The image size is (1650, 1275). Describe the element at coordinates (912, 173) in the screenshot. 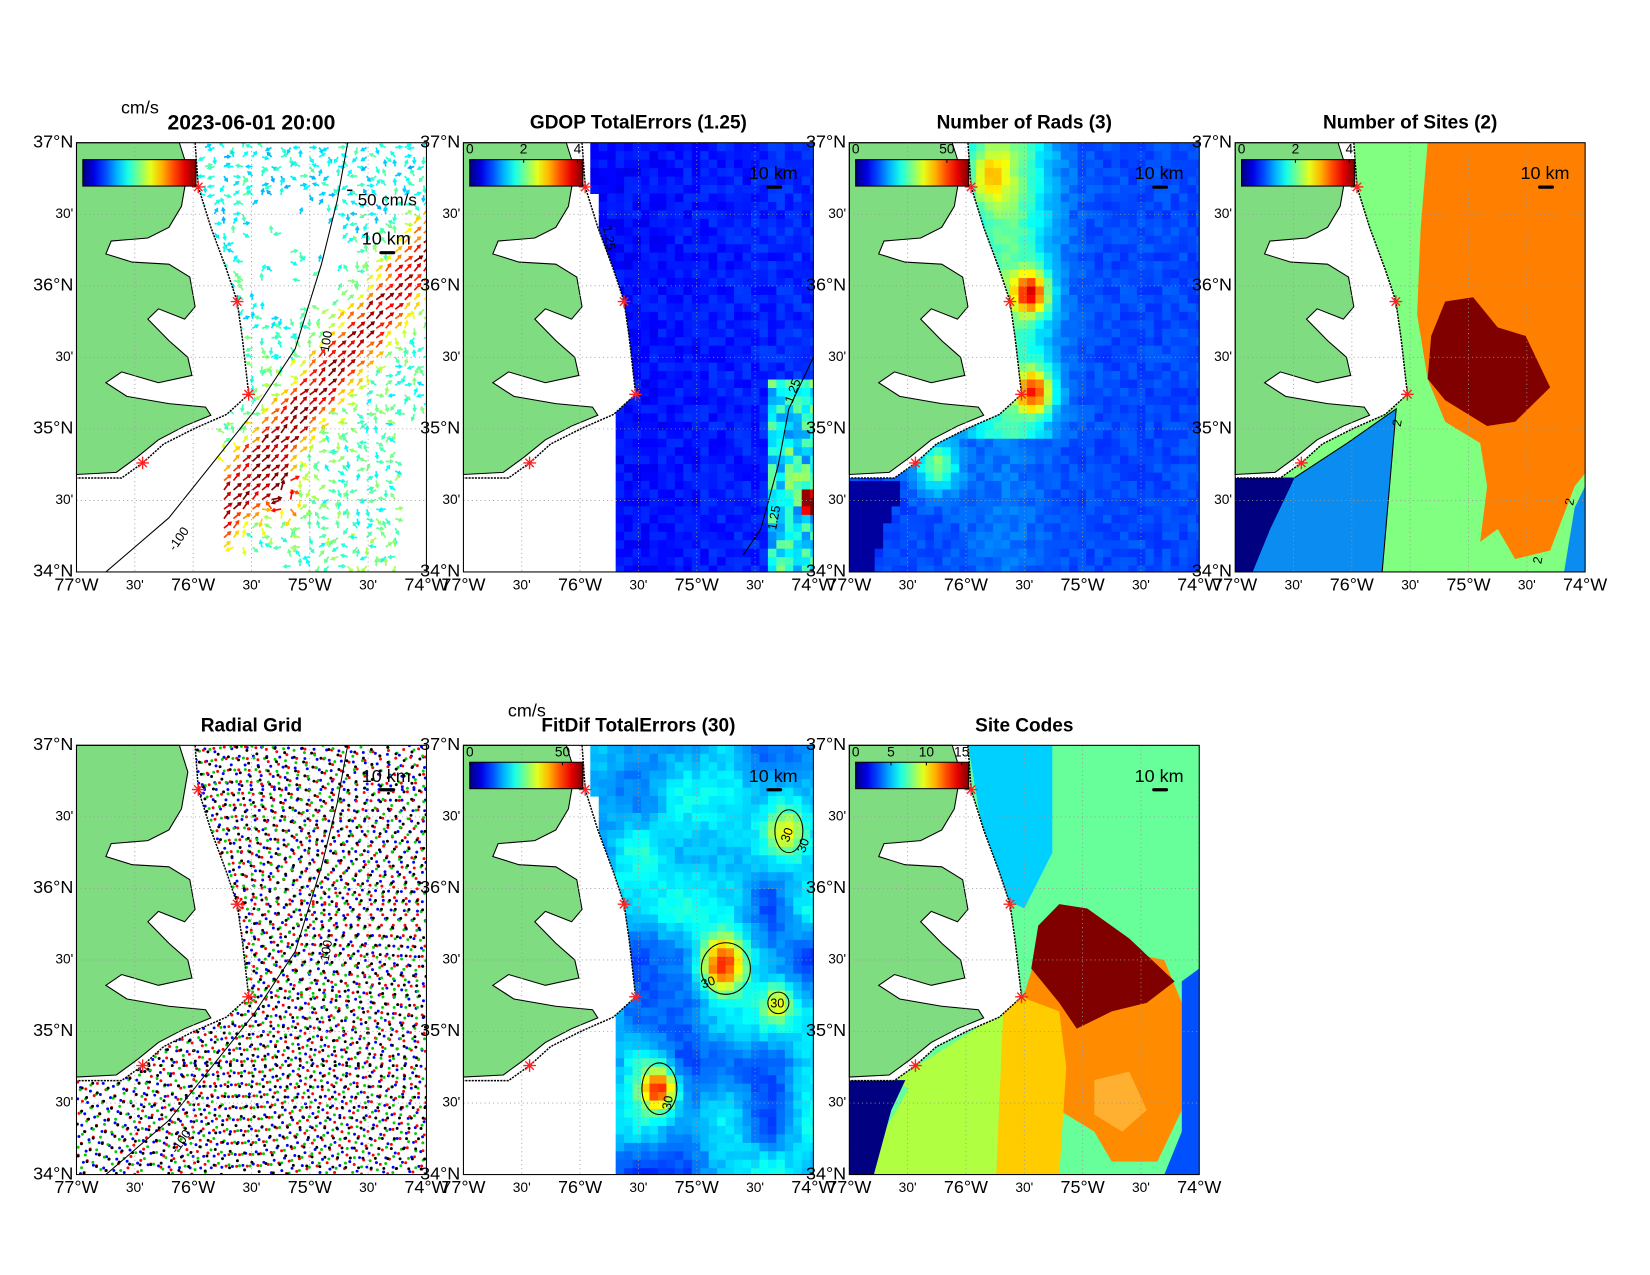

I see `colorbar` at that location.